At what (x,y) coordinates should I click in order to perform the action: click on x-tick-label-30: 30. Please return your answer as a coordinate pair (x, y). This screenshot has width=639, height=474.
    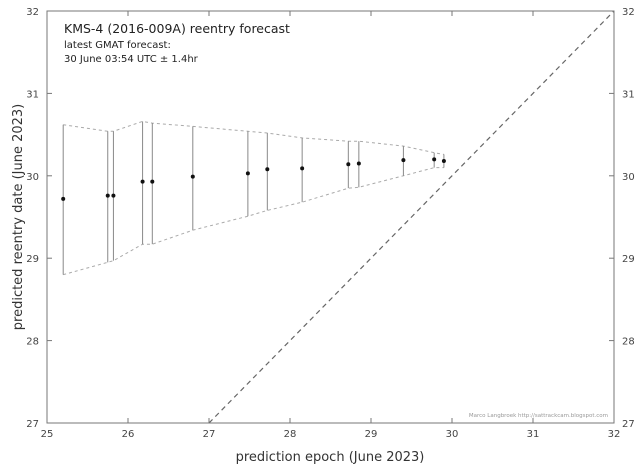
    Looking at the image, I should click on (452, 434).